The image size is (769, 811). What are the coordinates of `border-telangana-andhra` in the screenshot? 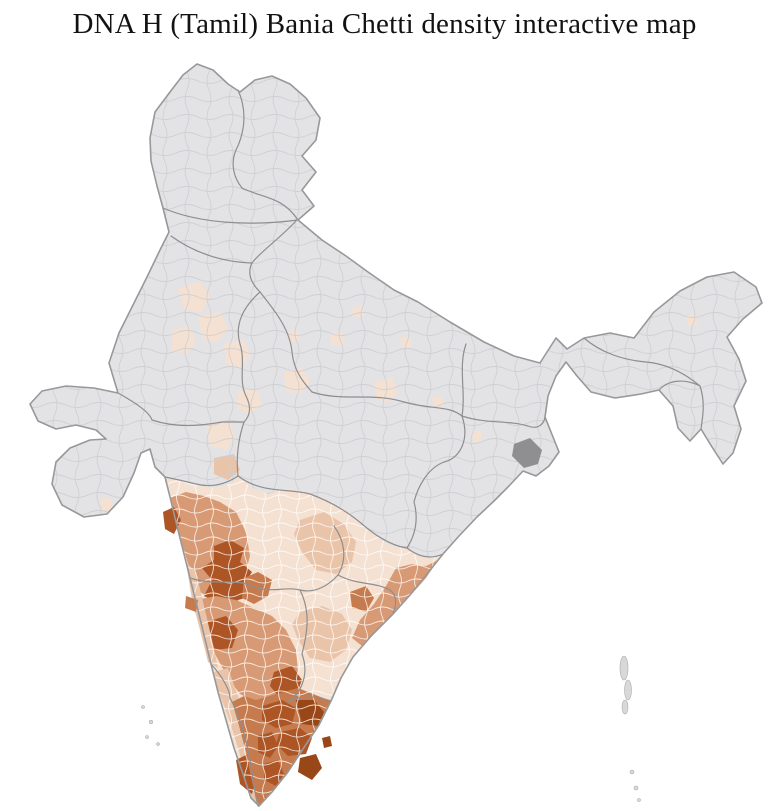 It's located at (367, 594).